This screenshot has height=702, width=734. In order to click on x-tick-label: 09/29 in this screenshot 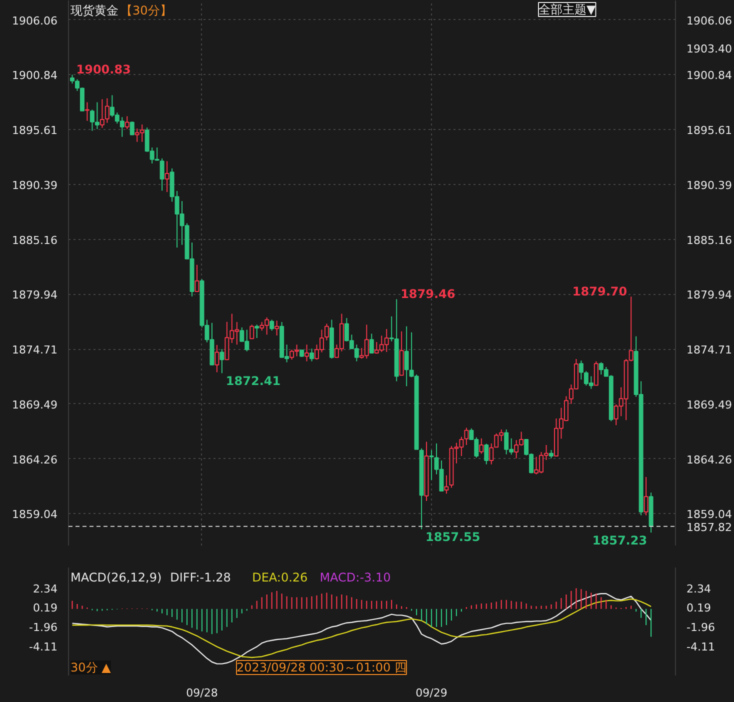, I will do `click(432, 693)`.